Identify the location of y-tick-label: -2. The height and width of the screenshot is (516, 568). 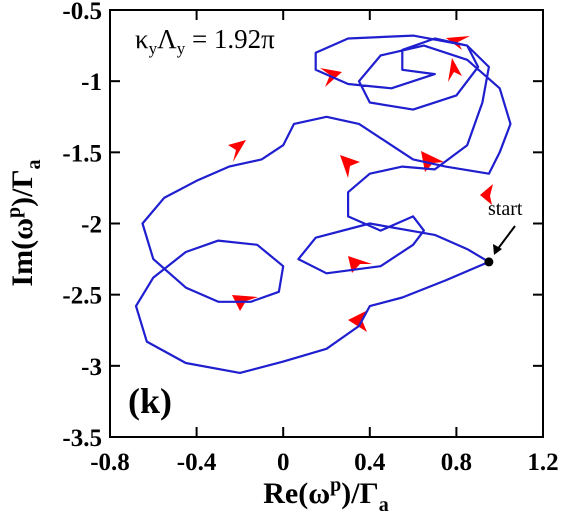
(91, 225).